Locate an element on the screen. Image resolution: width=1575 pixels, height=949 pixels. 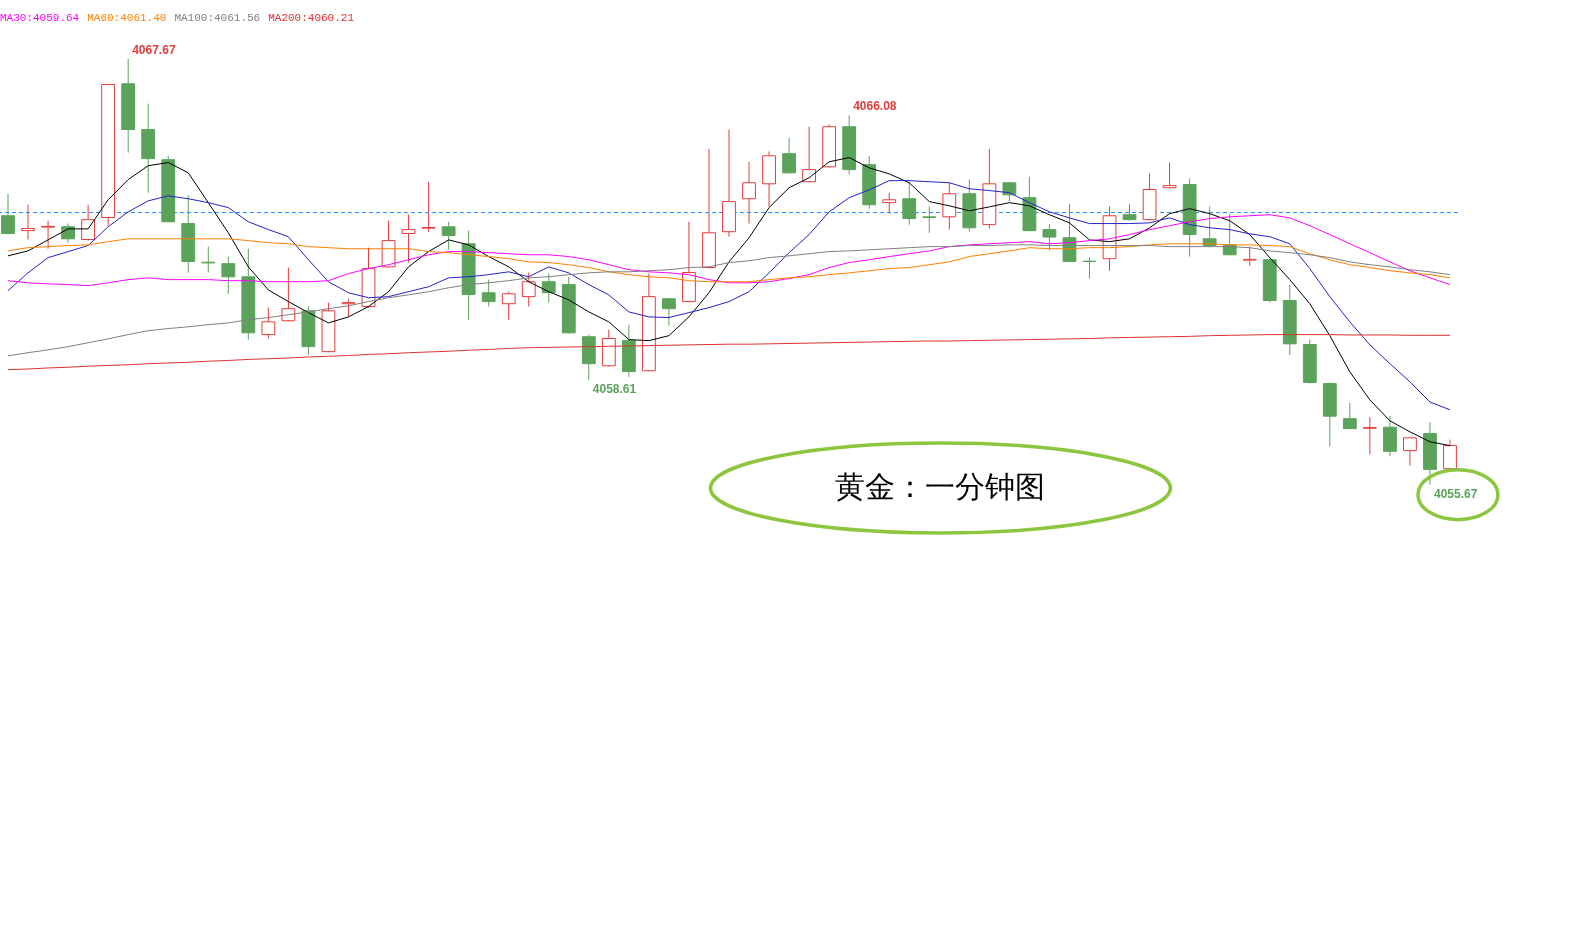
annotation: 4058.61 is located at coordinates (614, 389).